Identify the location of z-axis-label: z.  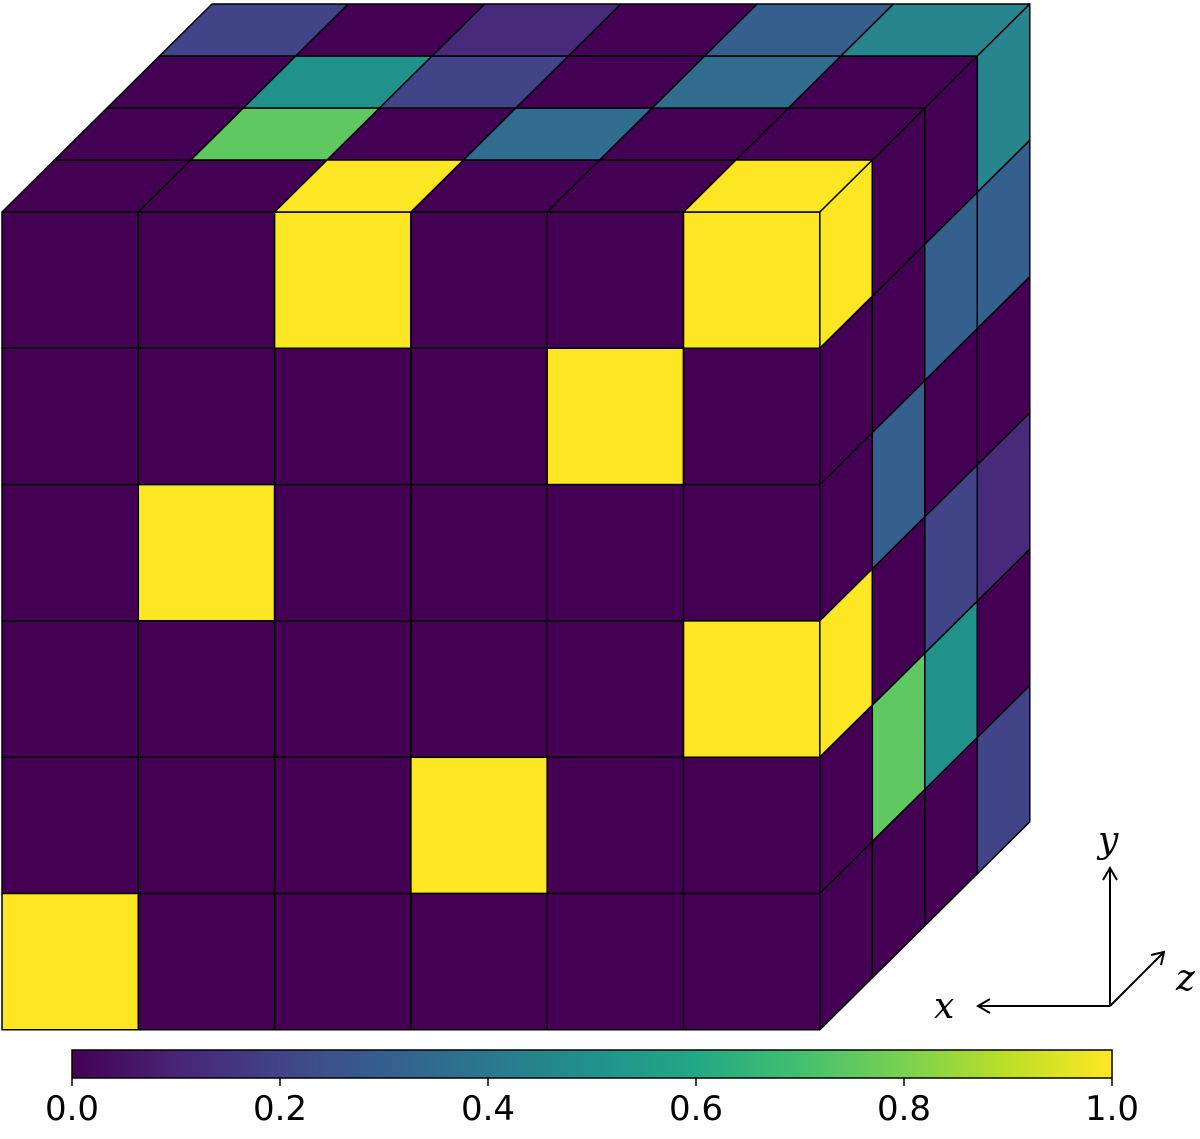
(1185, 978).